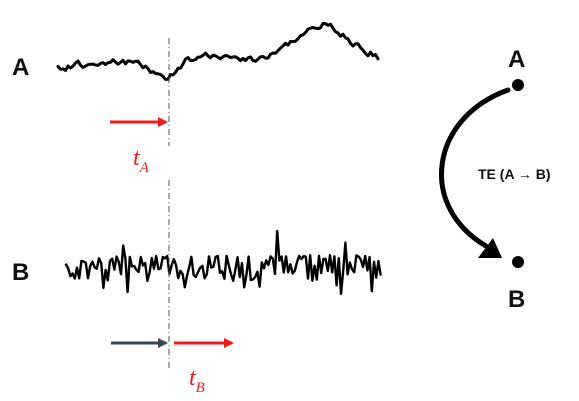  What do you see at coordinates (218, 51) in the screenshot?
I see `signal-a-trace` at bounding box center [218, 51].